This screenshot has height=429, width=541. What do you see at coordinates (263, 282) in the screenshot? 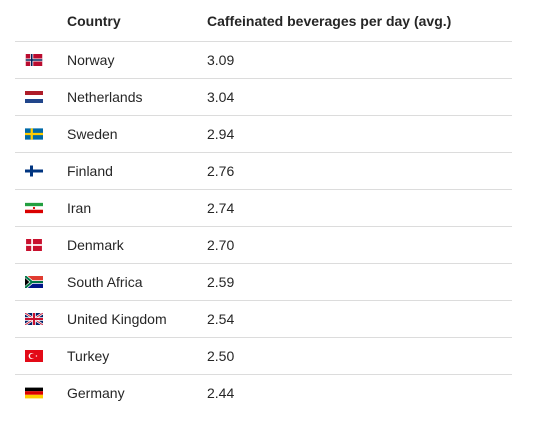
I see `table-row: South Africa 2.59` at bounding box center [263, 282].